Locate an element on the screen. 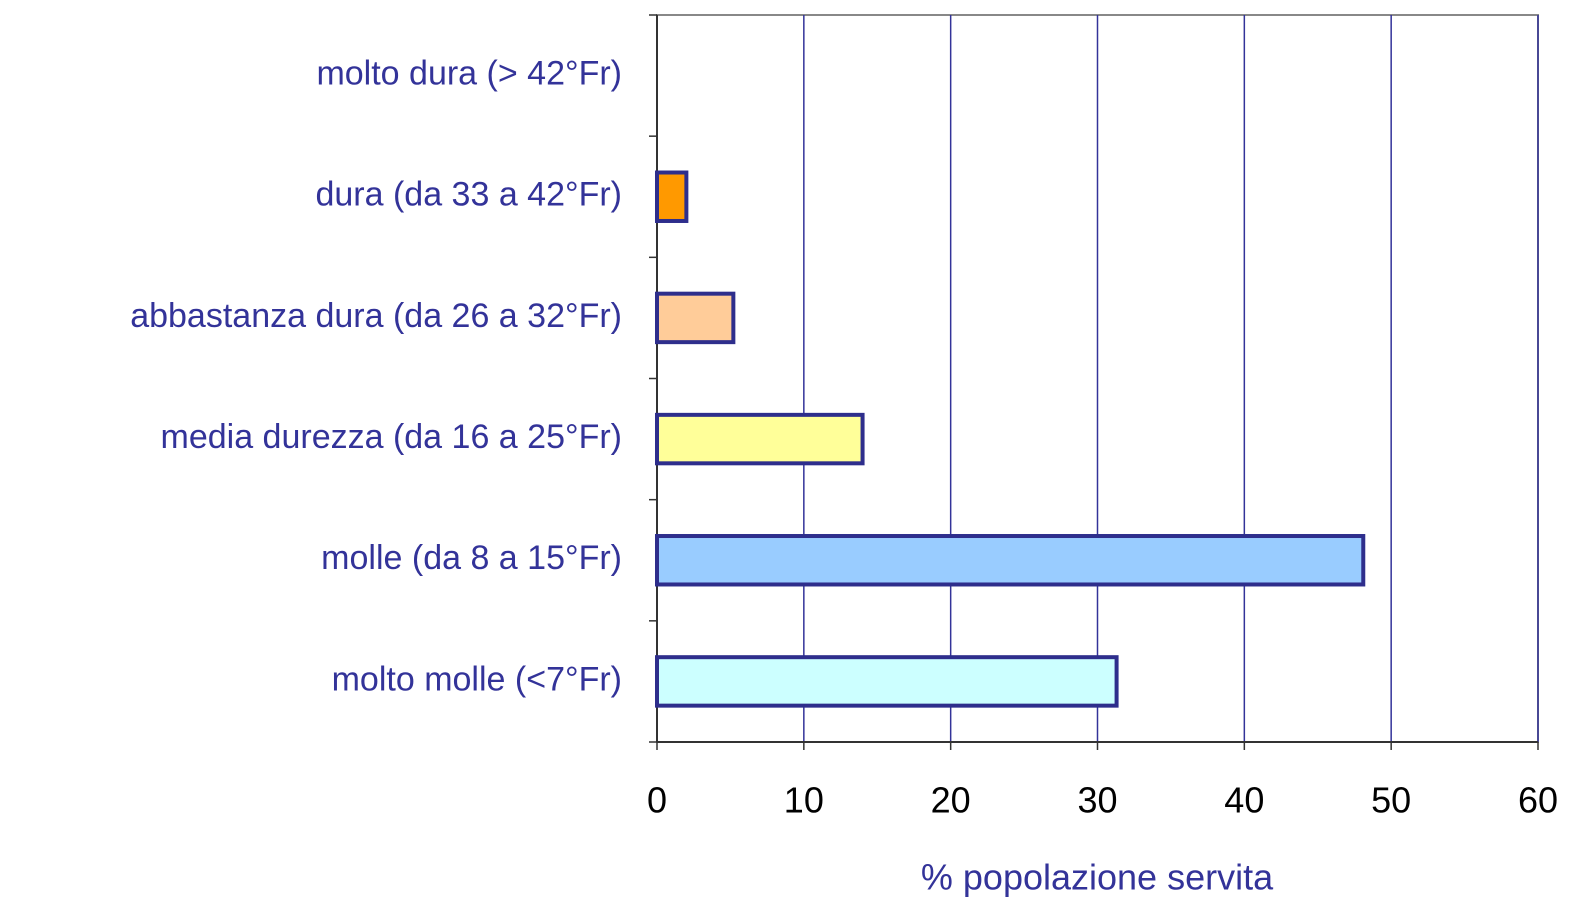 This screenshot has width=1572, height=902. y-tick-label: molto molle (<7°Fr) is located at coordinates (477, 679).